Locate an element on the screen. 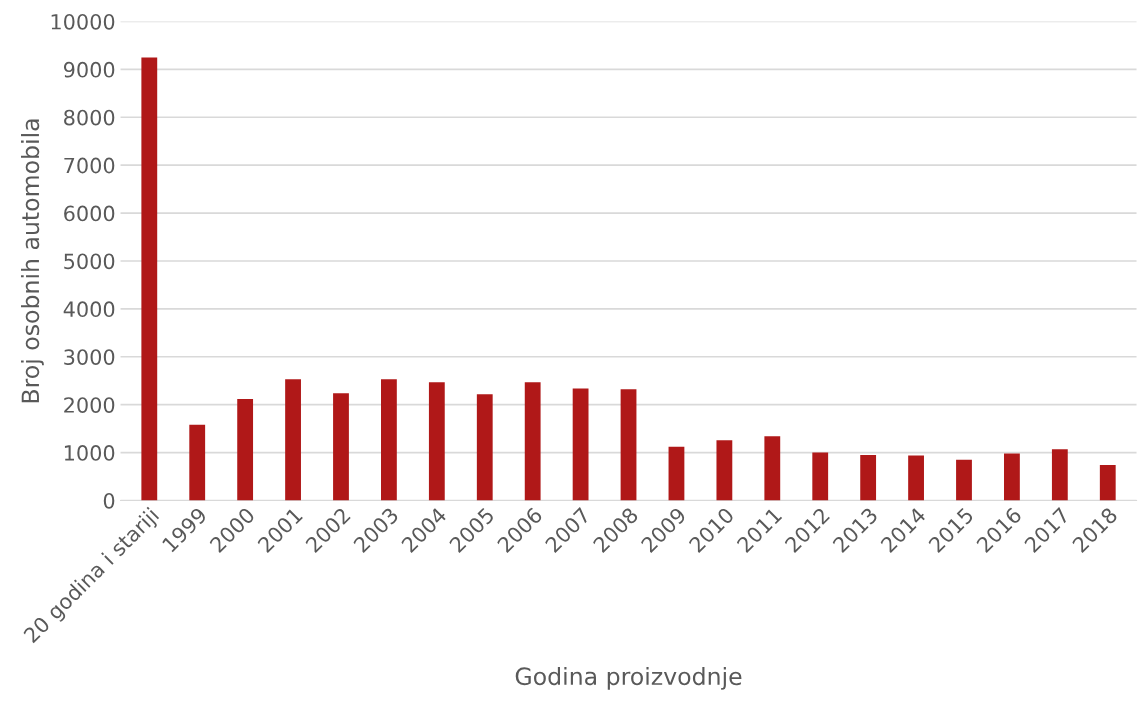  y-tick-label: 10000 is located at coordinates (83, 21).